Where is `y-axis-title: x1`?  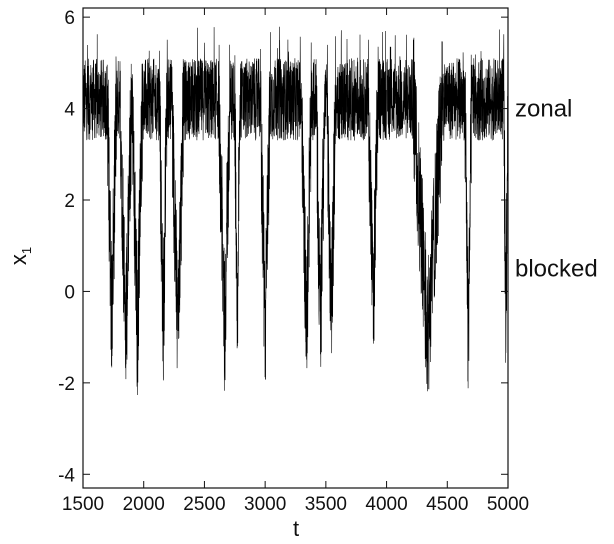 y-axis-title: x1 is located at coordinates (20, 256).